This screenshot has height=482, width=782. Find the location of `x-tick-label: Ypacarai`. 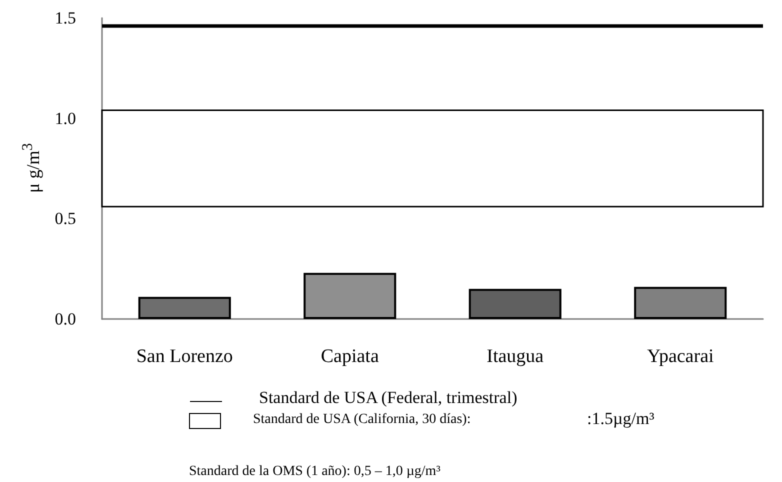

x-tick-label: Ypacarai is located at coordinates (680, 356).